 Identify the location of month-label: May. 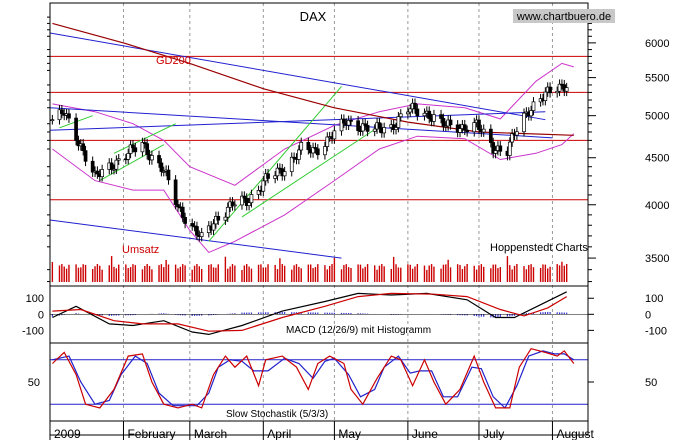
(349, 433).